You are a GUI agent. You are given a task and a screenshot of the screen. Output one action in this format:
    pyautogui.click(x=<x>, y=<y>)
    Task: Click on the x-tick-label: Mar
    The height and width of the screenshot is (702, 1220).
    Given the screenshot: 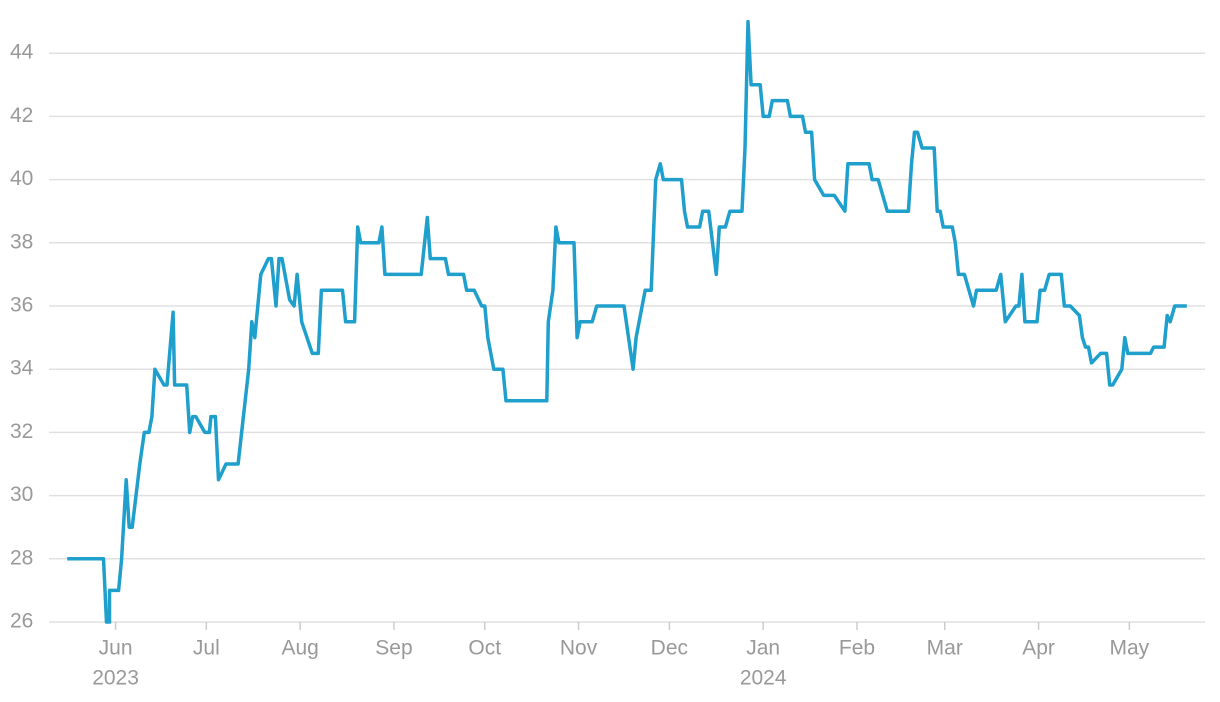 What is the action you would take?
    pyautogui.click(x=945, y=648)
    